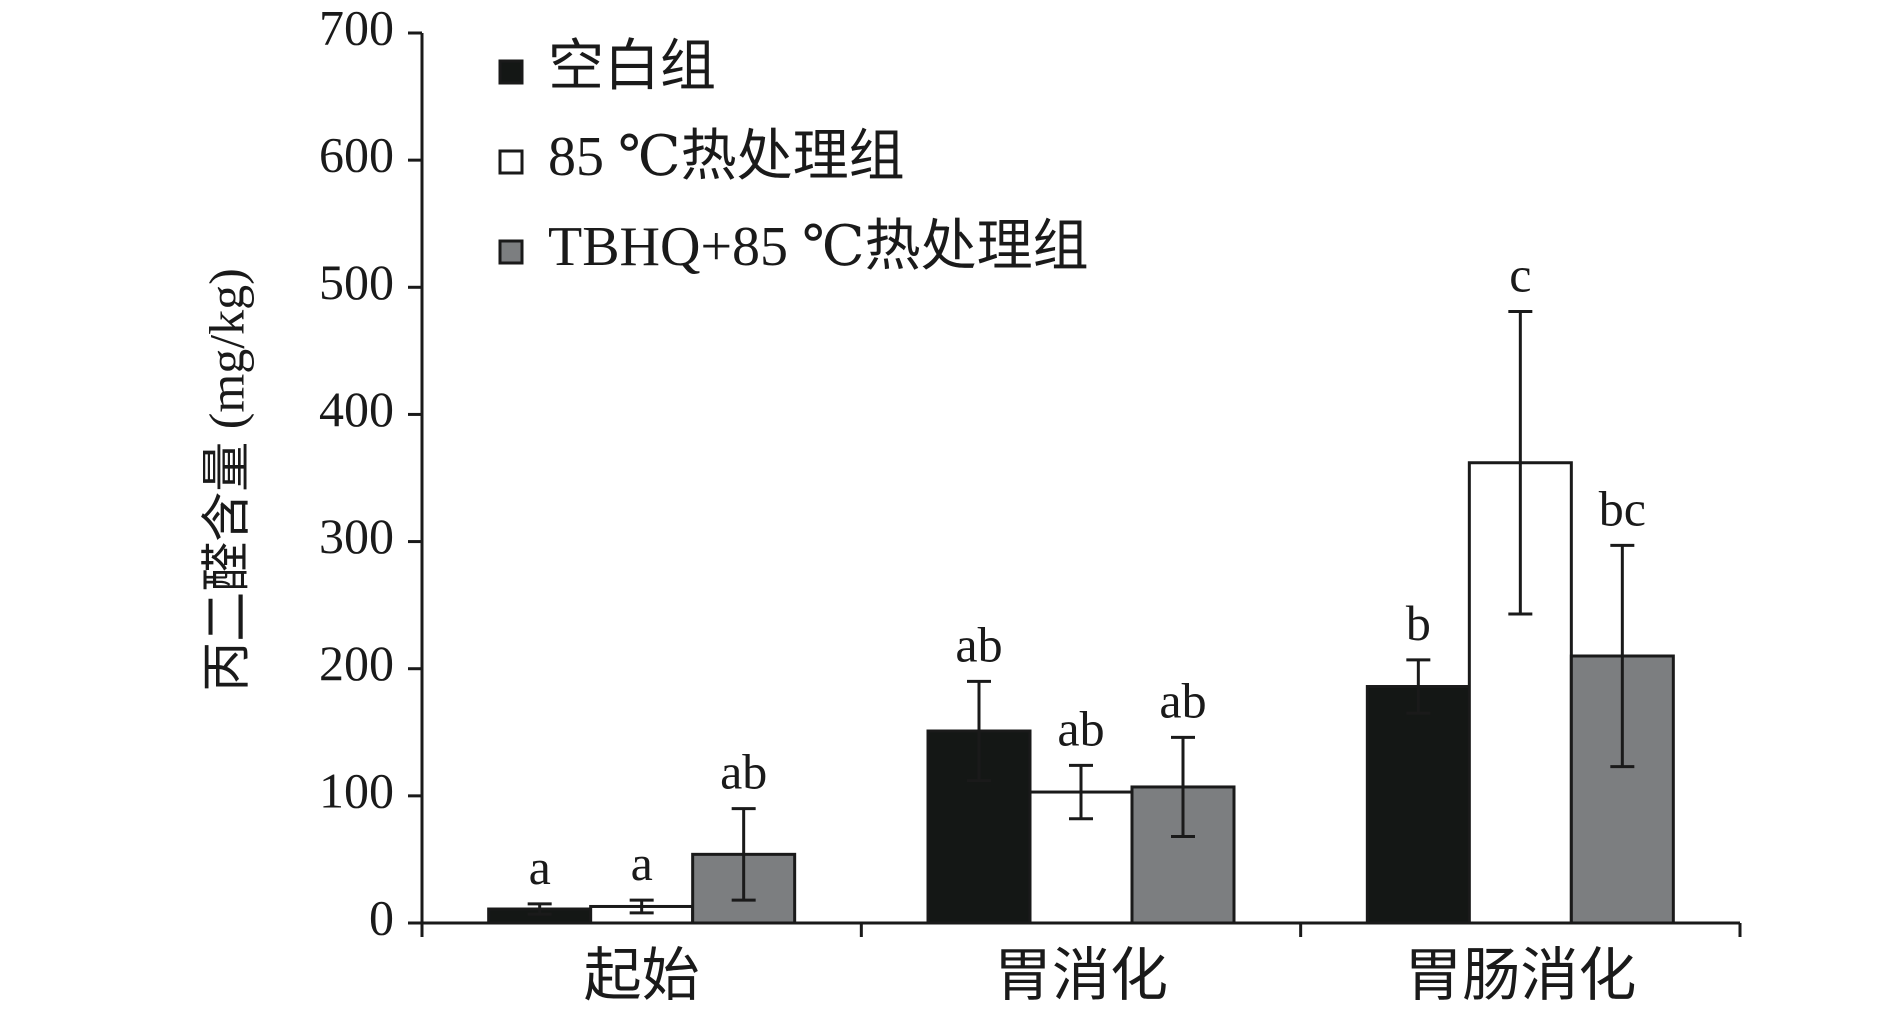 This screenshot has width=1890, height=1022. Describe the element at coordinates (356, 790) in the screenshot. I see `y-tick-label: 100` at that location.